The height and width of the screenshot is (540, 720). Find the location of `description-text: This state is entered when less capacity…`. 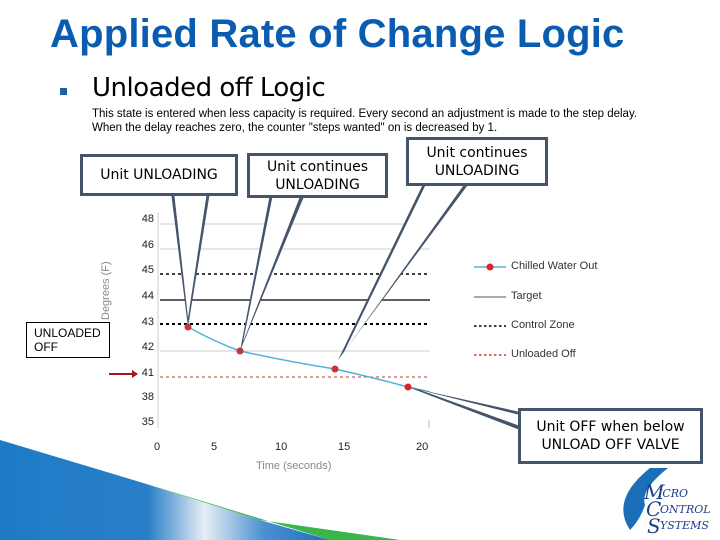

description-text: This state is entered when less capacity… is located at coordinates (365, 121).